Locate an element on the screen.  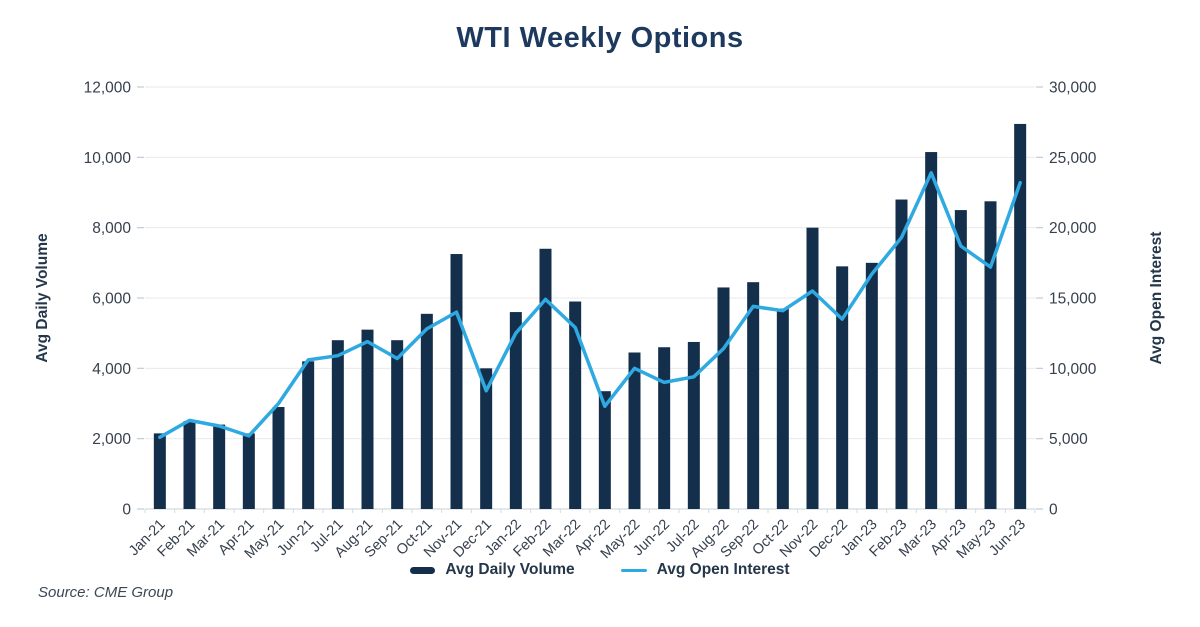
legend-label-volume: Avg Daily Volume is located at coordinates (510, 569).